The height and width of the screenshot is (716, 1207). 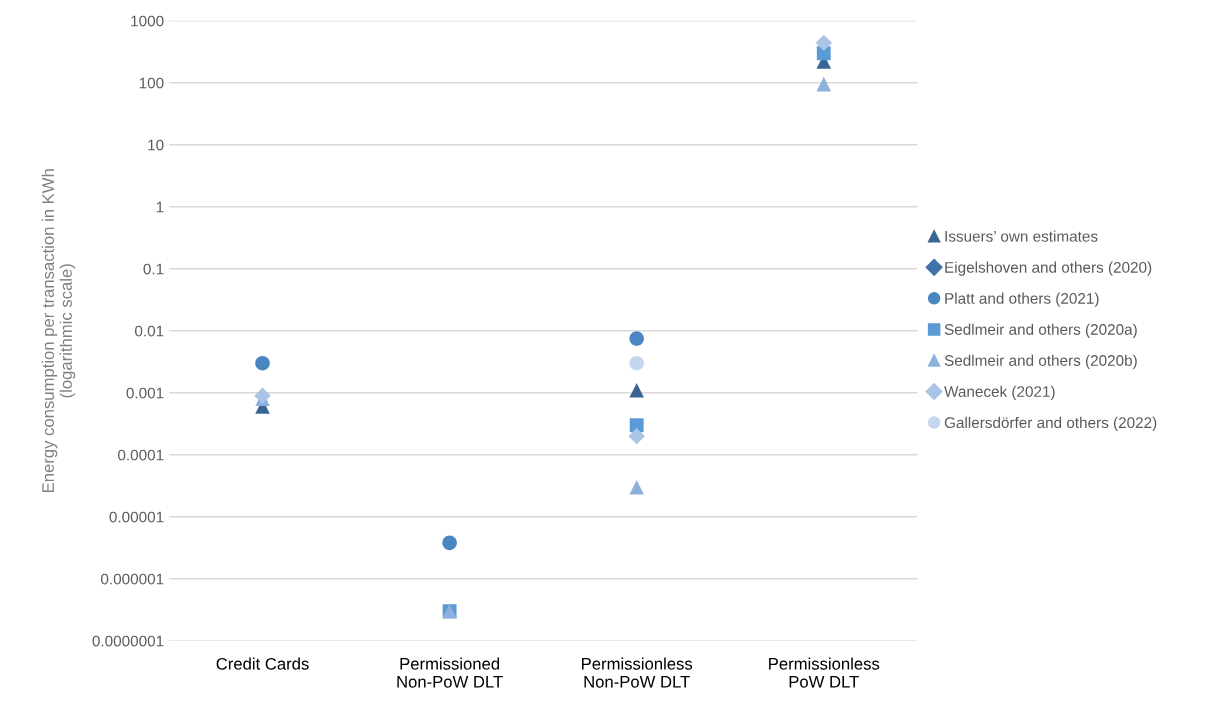 What do you see at coordinates (1021, 236) in the screenshot?
I see `legend-label: Issuers’ own estimates` at bounding box center [1021, 236].